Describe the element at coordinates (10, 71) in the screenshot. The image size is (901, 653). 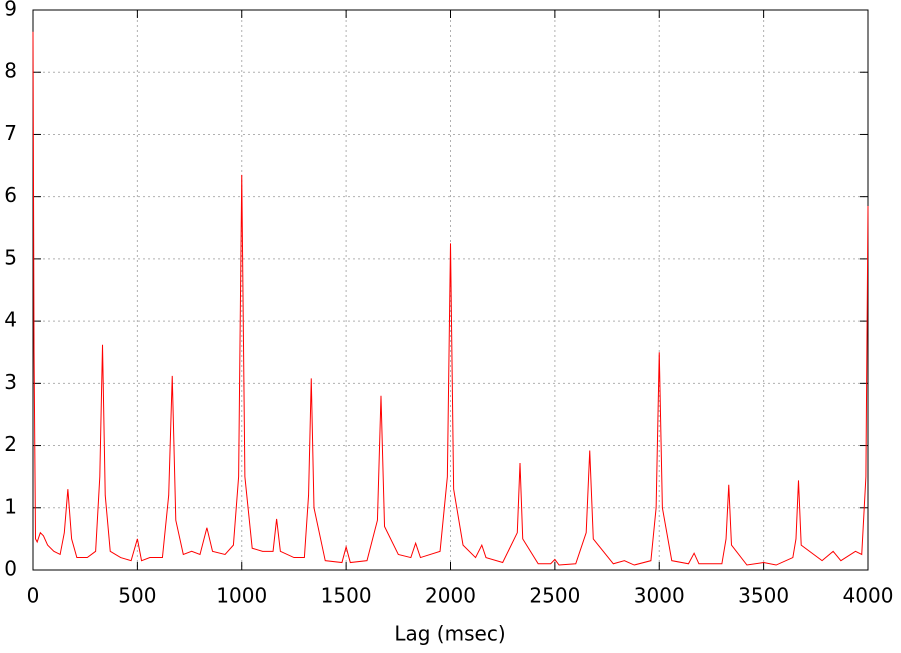
I see `y-tick-label: 8` at that location.